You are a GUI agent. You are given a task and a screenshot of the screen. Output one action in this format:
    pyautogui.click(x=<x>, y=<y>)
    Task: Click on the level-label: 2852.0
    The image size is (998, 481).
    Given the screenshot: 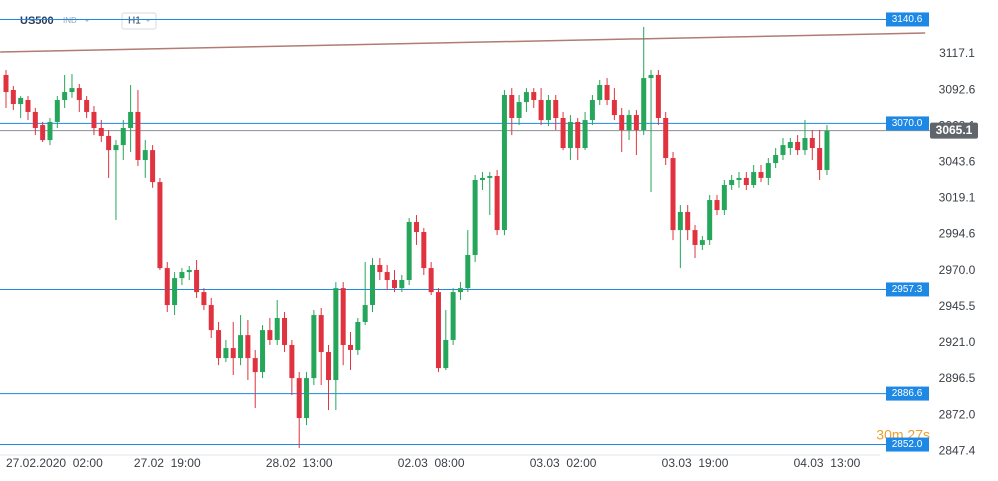 What is the action you would take?
    pyautogui.click(x=907, y=444)
    